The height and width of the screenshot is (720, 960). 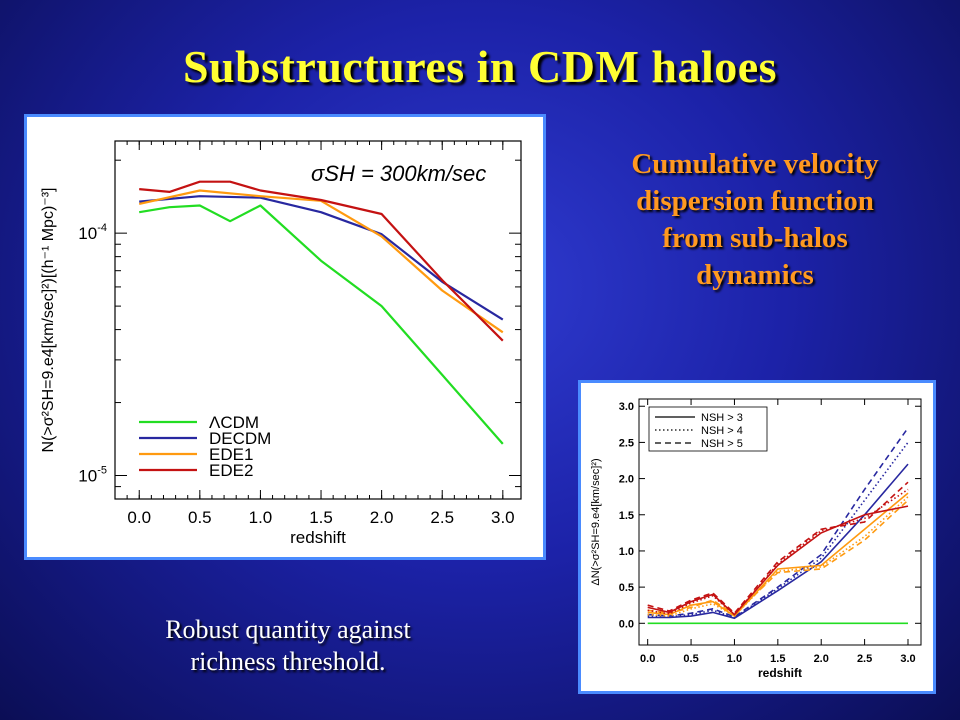 What do you see at coordinates (626, 480) in the screenshot?
I see `y-tick-label: 2.0` at bounding box center [626, 480].